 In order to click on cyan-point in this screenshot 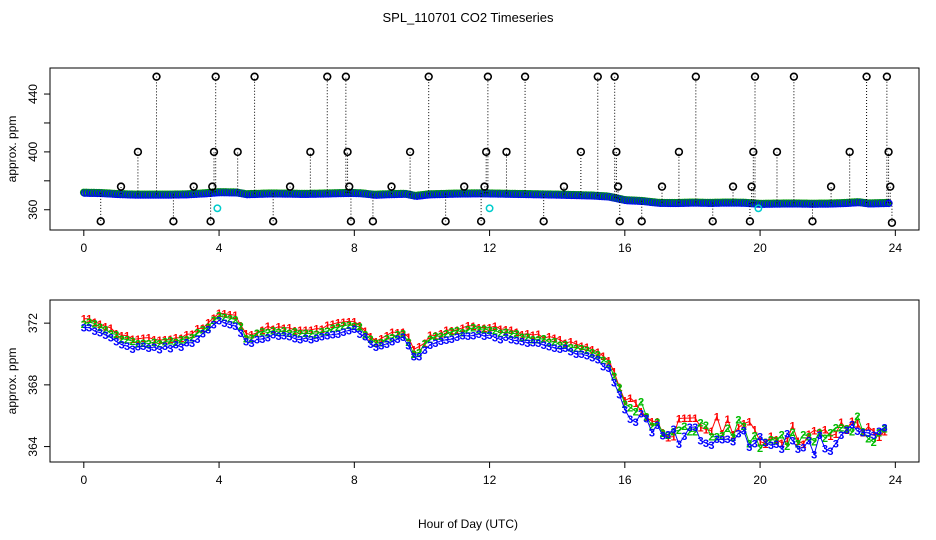, I will do `click(217, 208)`.